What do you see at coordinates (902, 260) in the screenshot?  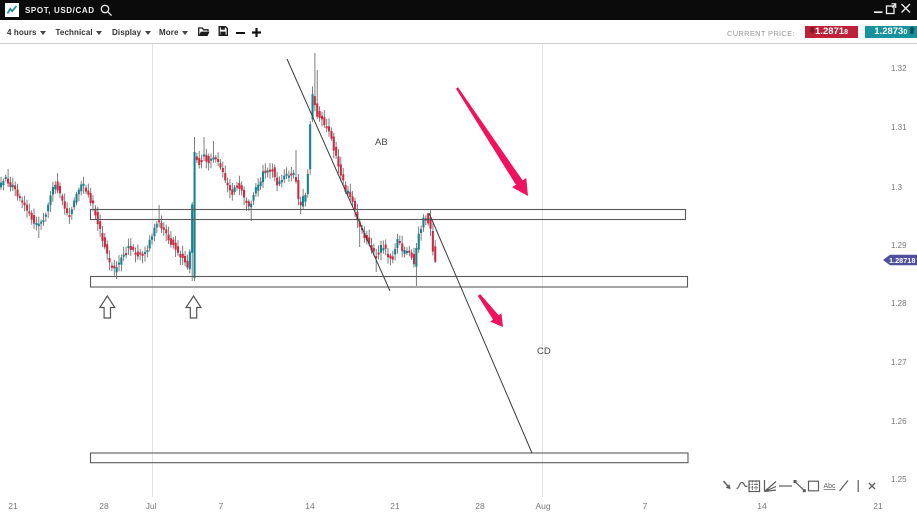 I see `svg-text: 1.28718` at bounding box center [902, 260].